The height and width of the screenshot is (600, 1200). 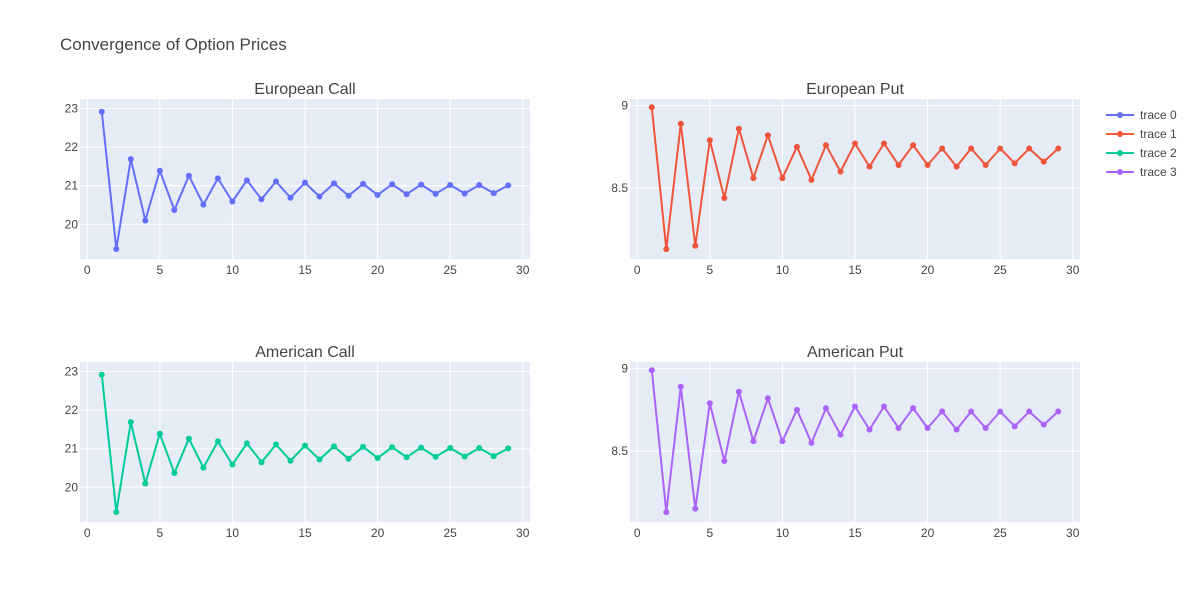 What do you see at coordinates (72, 410) in the screenshot?
I see `american-call-y-tick-label: 22` at bounding box center [72, 410].